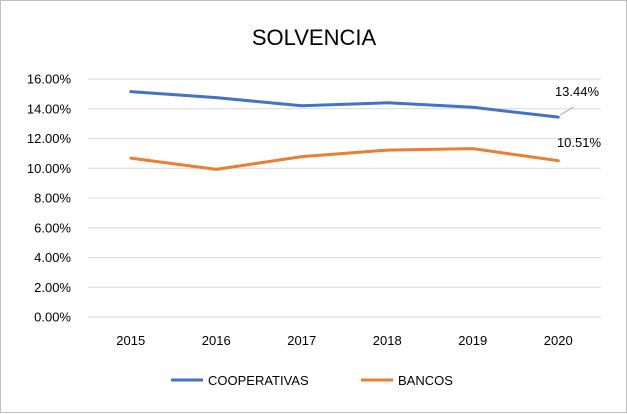 The image size is (627, 414). I want to click on y-tick-label: 8.00%, so click(52, 198).